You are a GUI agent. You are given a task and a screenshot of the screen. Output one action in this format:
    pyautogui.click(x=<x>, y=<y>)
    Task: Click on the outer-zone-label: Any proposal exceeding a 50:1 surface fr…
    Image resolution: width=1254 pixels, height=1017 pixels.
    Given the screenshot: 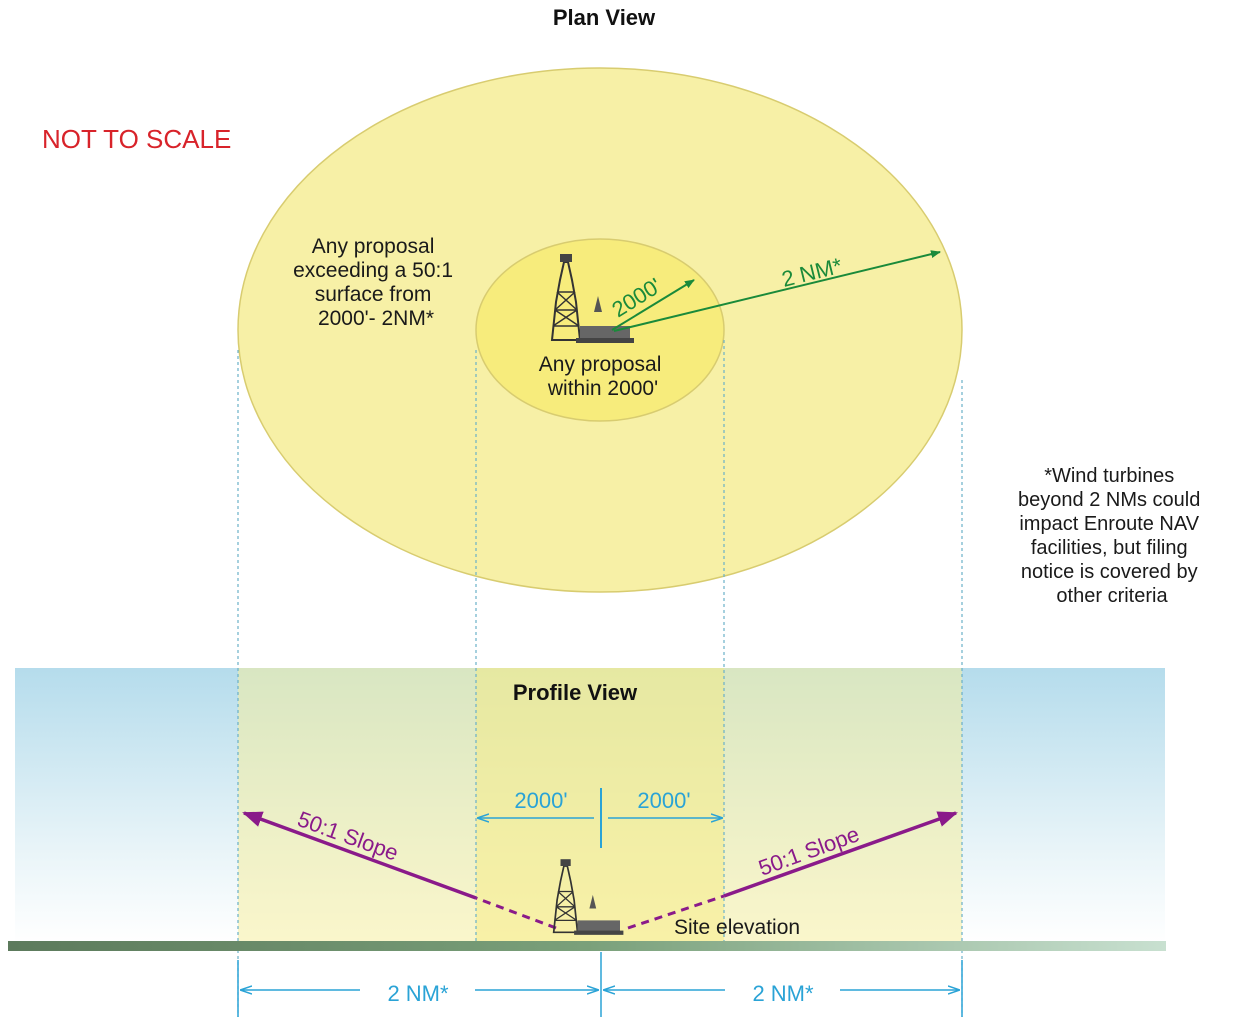 What is the action you would take?
    pyautogui.click(x=376, y=282)
    